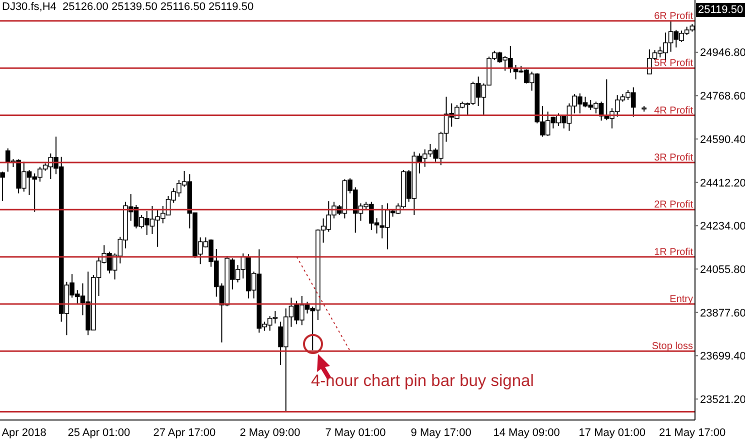  I want to click on x-tick-label: 2 May 09:00, so click(270, 432).